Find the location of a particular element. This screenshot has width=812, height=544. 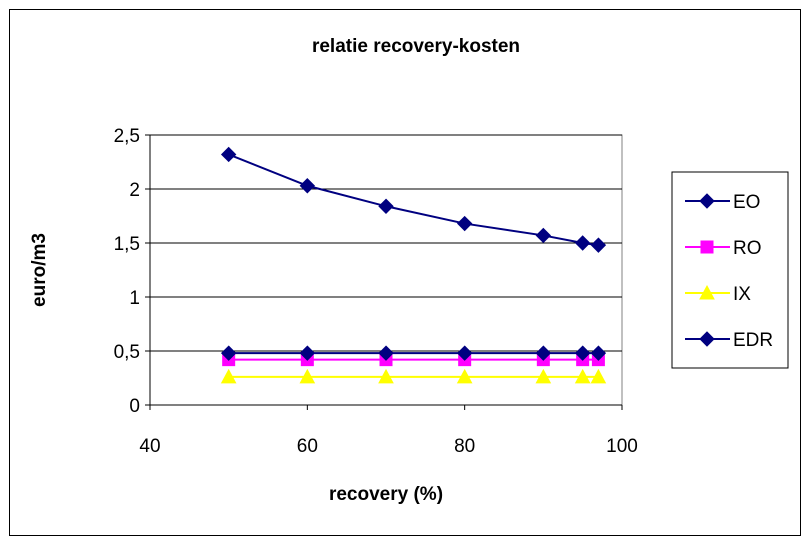

legend-item-edr: EDR is located at coordinates (729, 340).